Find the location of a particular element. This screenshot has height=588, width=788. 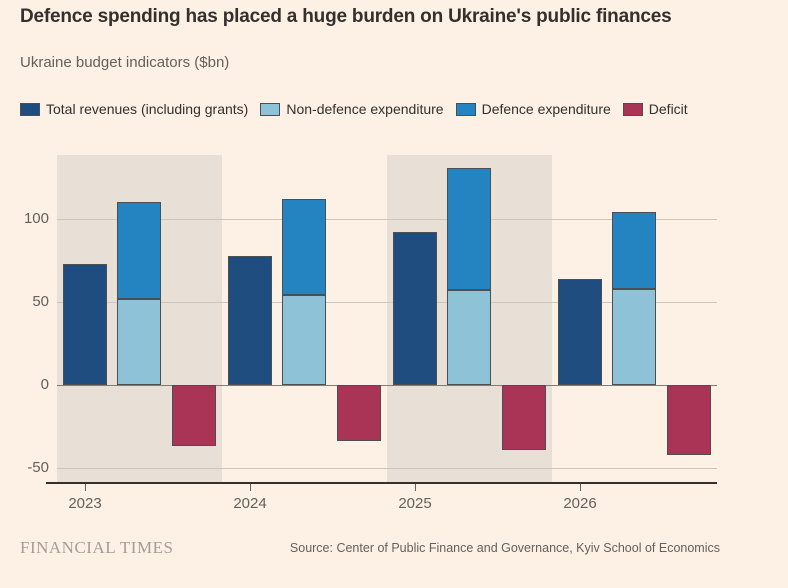

y-axis-tick-label: -50 is located at coordinates (38, 467).